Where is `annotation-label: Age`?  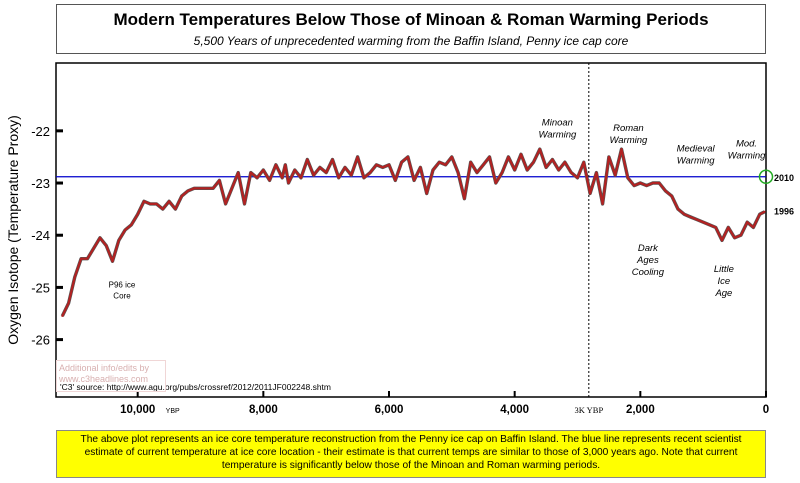
annotation-label: Age is located at coordinates (723, 293).